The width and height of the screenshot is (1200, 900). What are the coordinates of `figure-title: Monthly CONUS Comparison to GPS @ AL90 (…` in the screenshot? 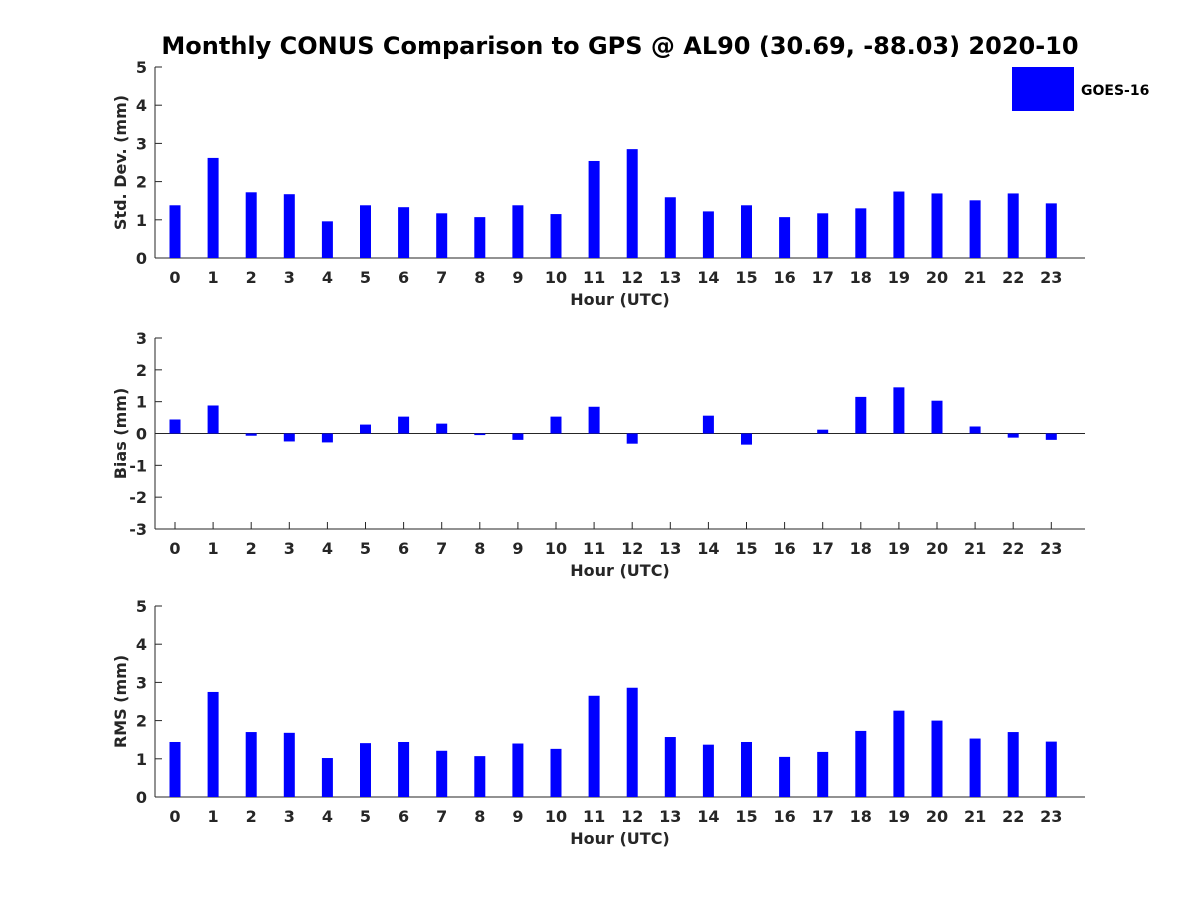 It's located at (619, 46).